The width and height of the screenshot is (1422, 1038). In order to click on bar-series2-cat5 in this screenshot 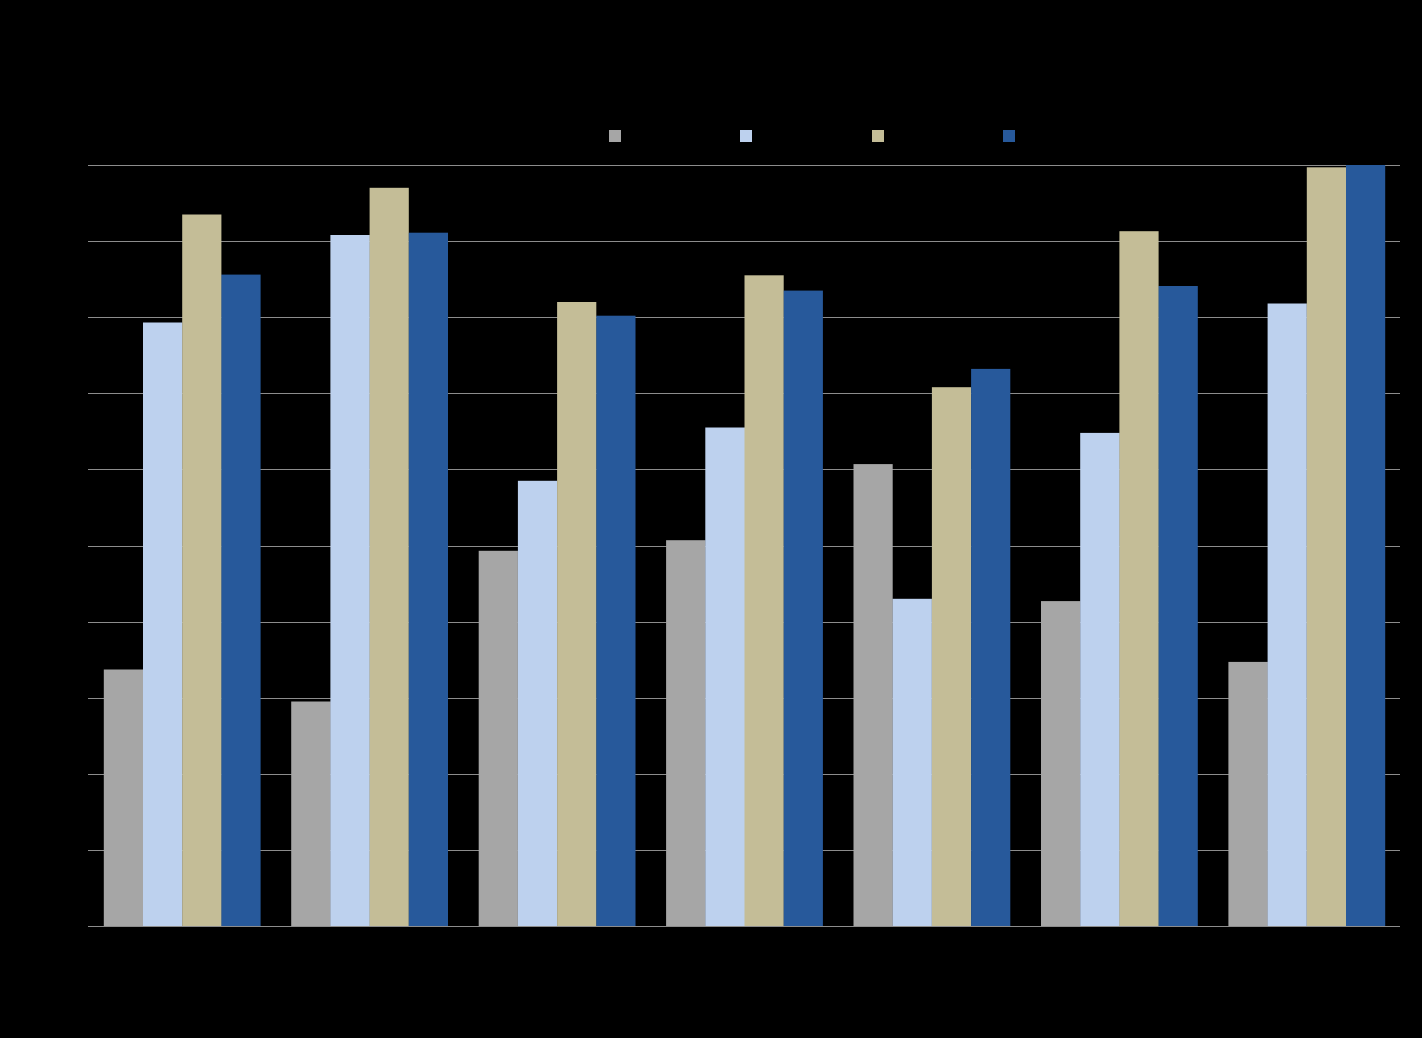, I will do `click(912, 762)`.